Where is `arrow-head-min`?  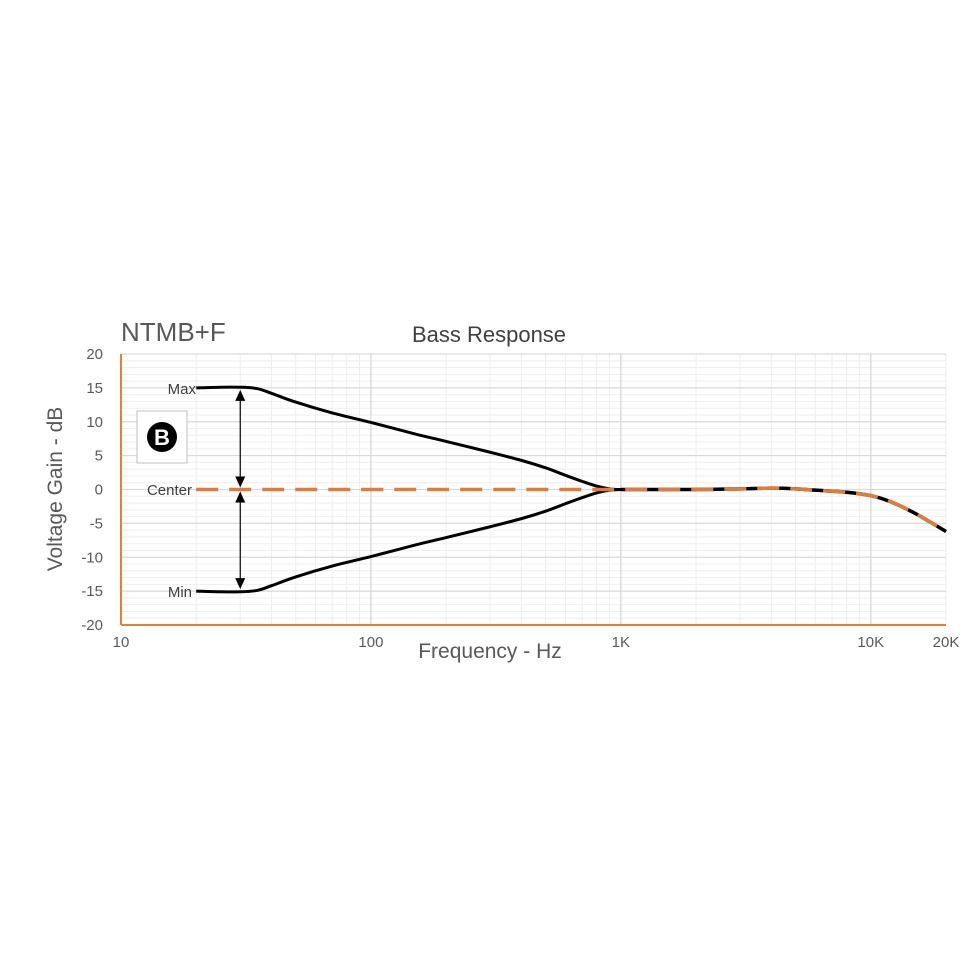 arrow-head-min is located at coordinates (240, 584).